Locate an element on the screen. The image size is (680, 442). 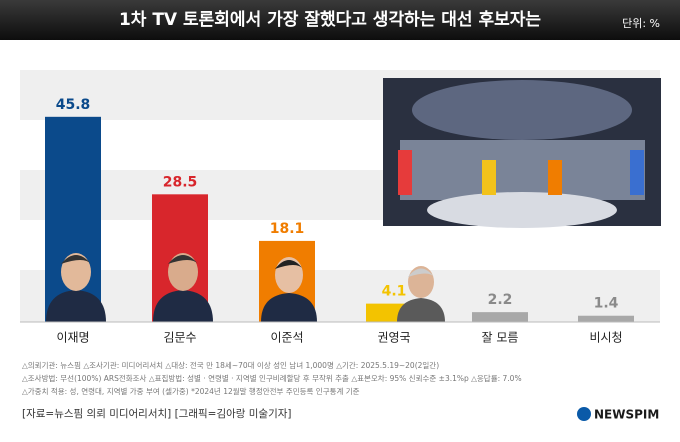
x-tick-label: 이재명 is located at coordinates (72, 338).